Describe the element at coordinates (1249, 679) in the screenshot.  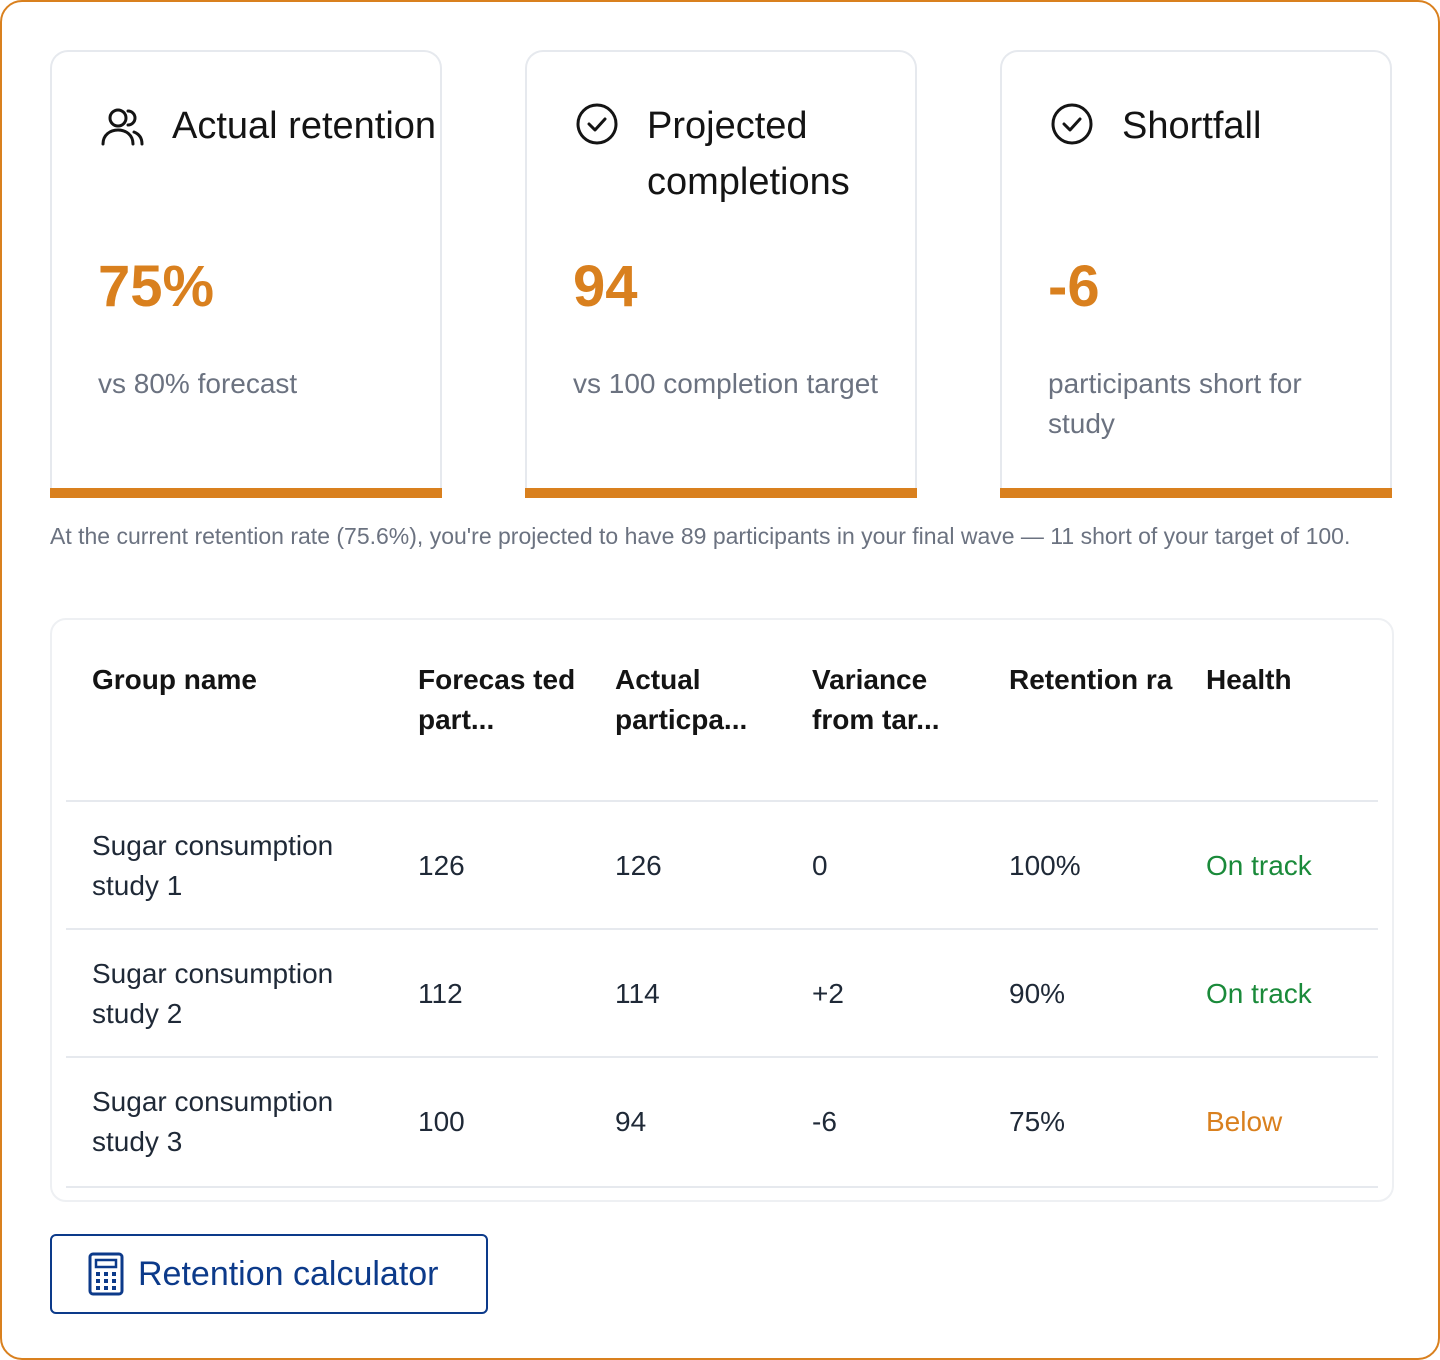
I see `column-header-health: Health` at that location.